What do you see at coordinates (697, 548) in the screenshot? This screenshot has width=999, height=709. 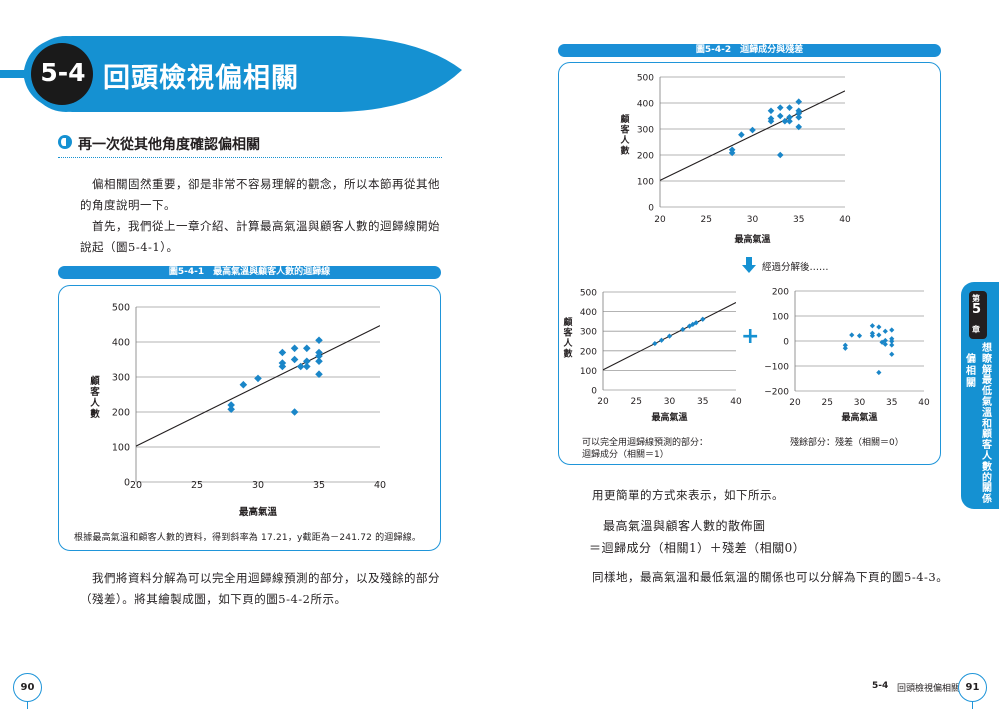 I see `formula-line: ＝迴歸成分（相關1）＋殘差（相關0）` at bounding box center [697, 548].